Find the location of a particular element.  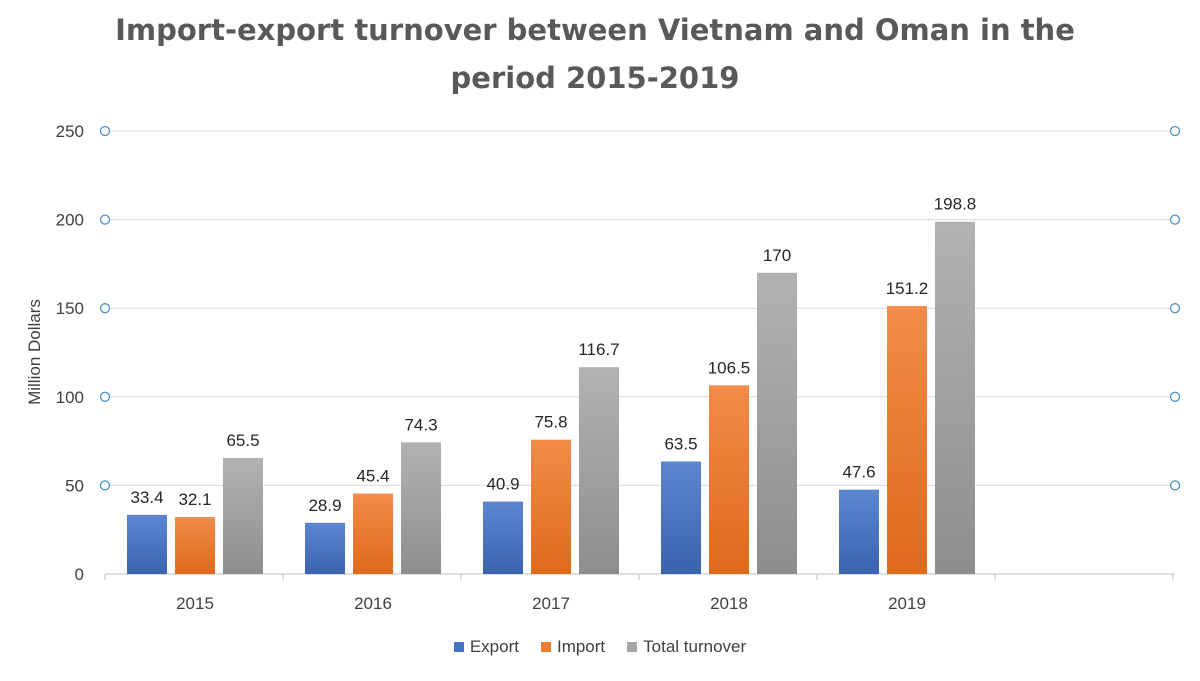

legend-item-import: Import is located at coordinates (573, 647).